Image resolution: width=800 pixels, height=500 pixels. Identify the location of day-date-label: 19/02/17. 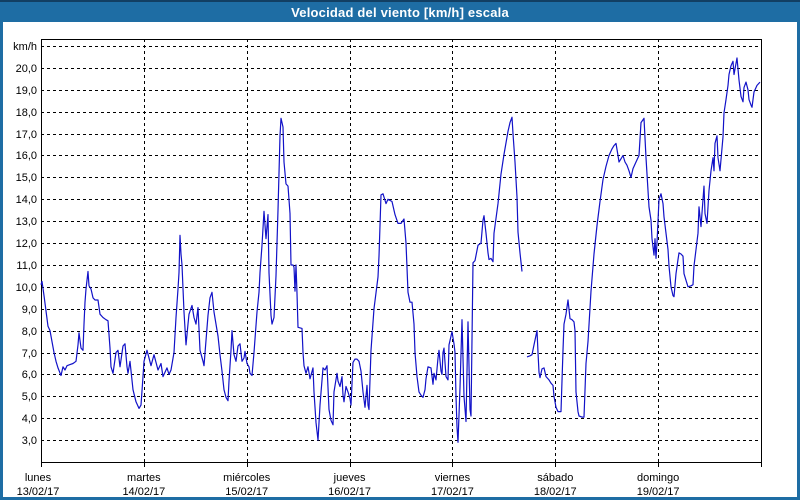
(658, 492).